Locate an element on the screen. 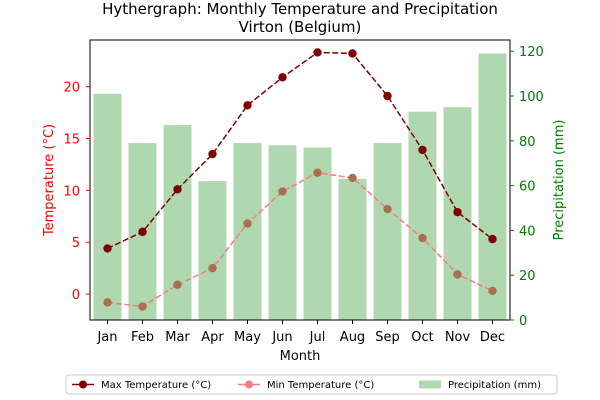  legend-max-temperature-label: Max Temperature (°C) is located at coordinates (156, 385).